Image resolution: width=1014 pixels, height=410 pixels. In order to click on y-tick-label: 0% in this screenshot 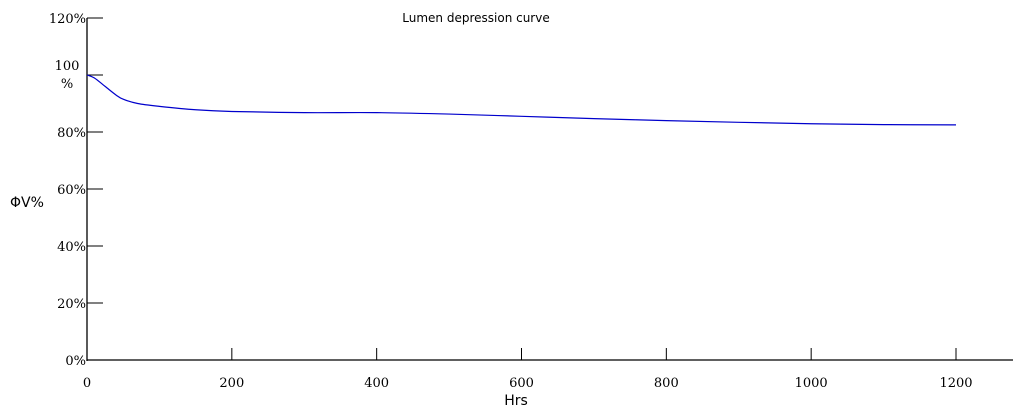, I will do `click(75, 361)`.